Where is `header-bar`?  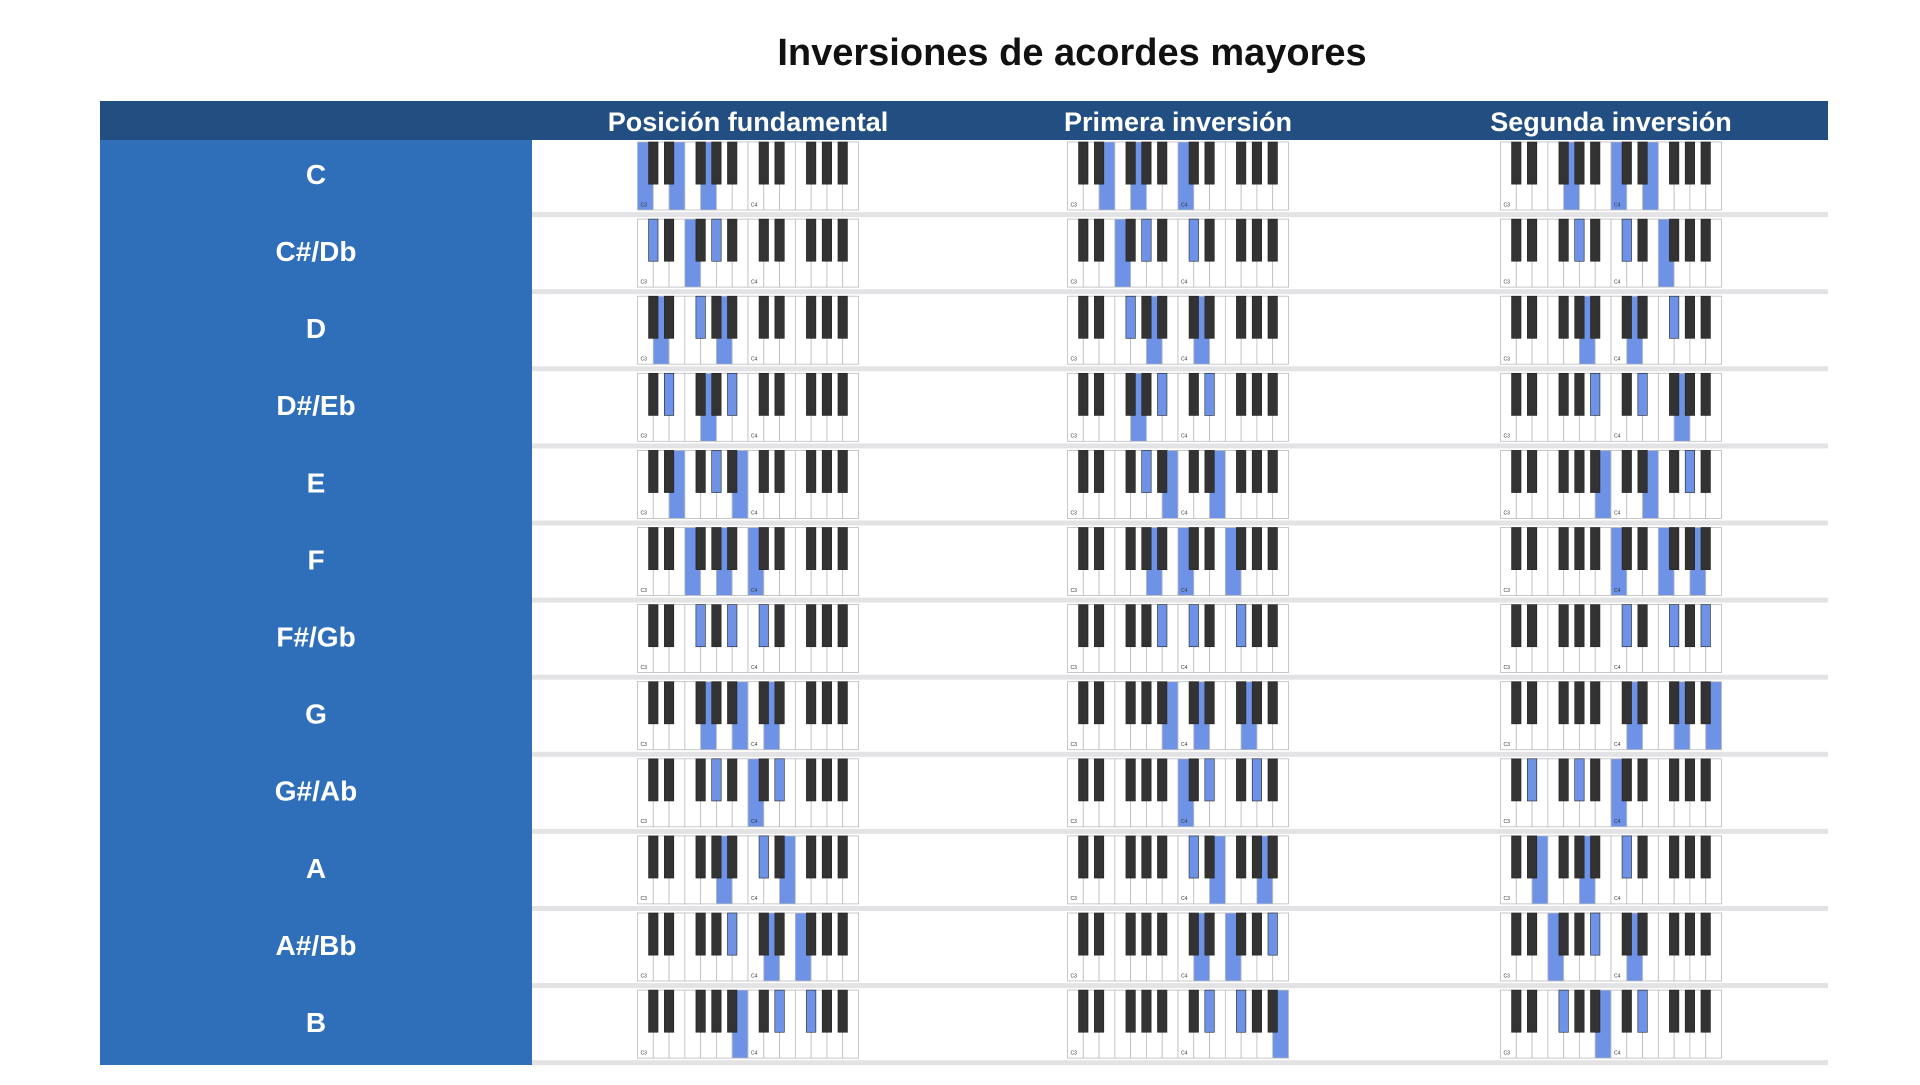
header-bar is located at coordinates (964, 120).